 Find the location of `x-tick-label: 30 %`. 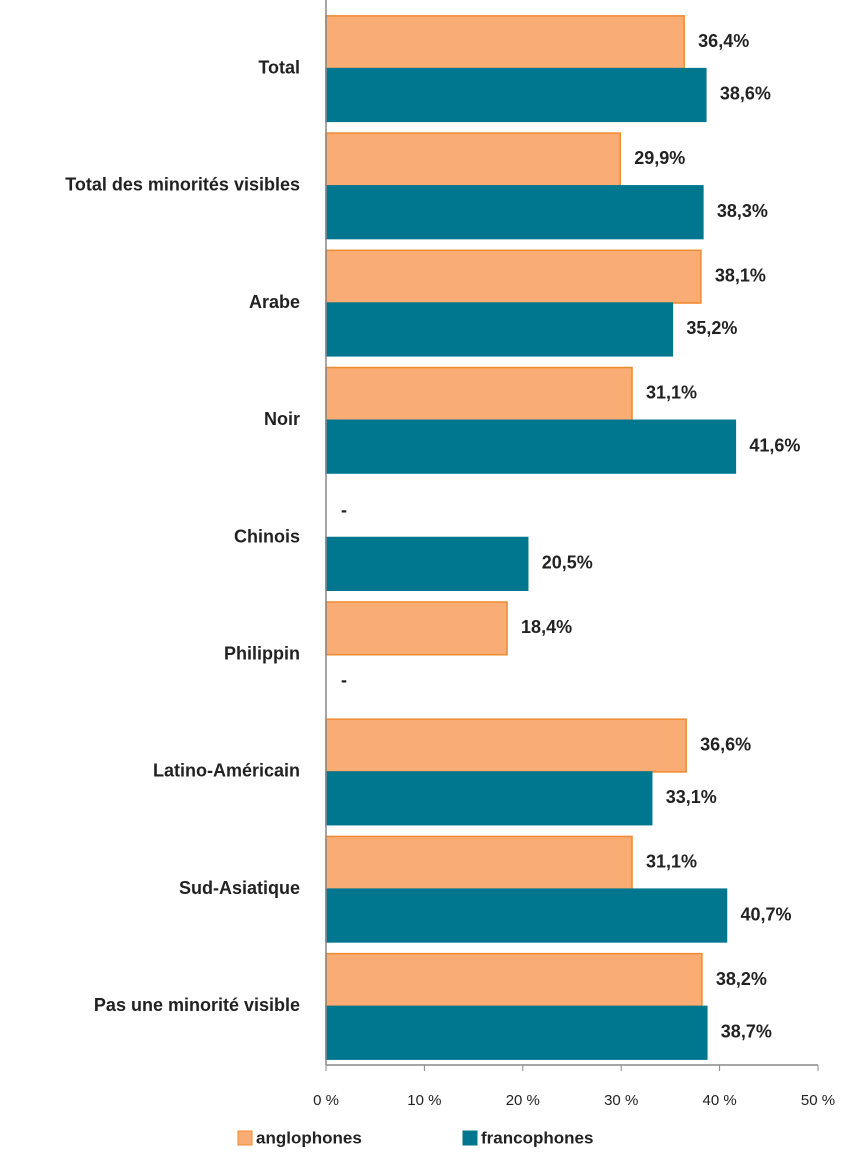

x-tick-label: 30 % is located at coordinates (621, 1100).